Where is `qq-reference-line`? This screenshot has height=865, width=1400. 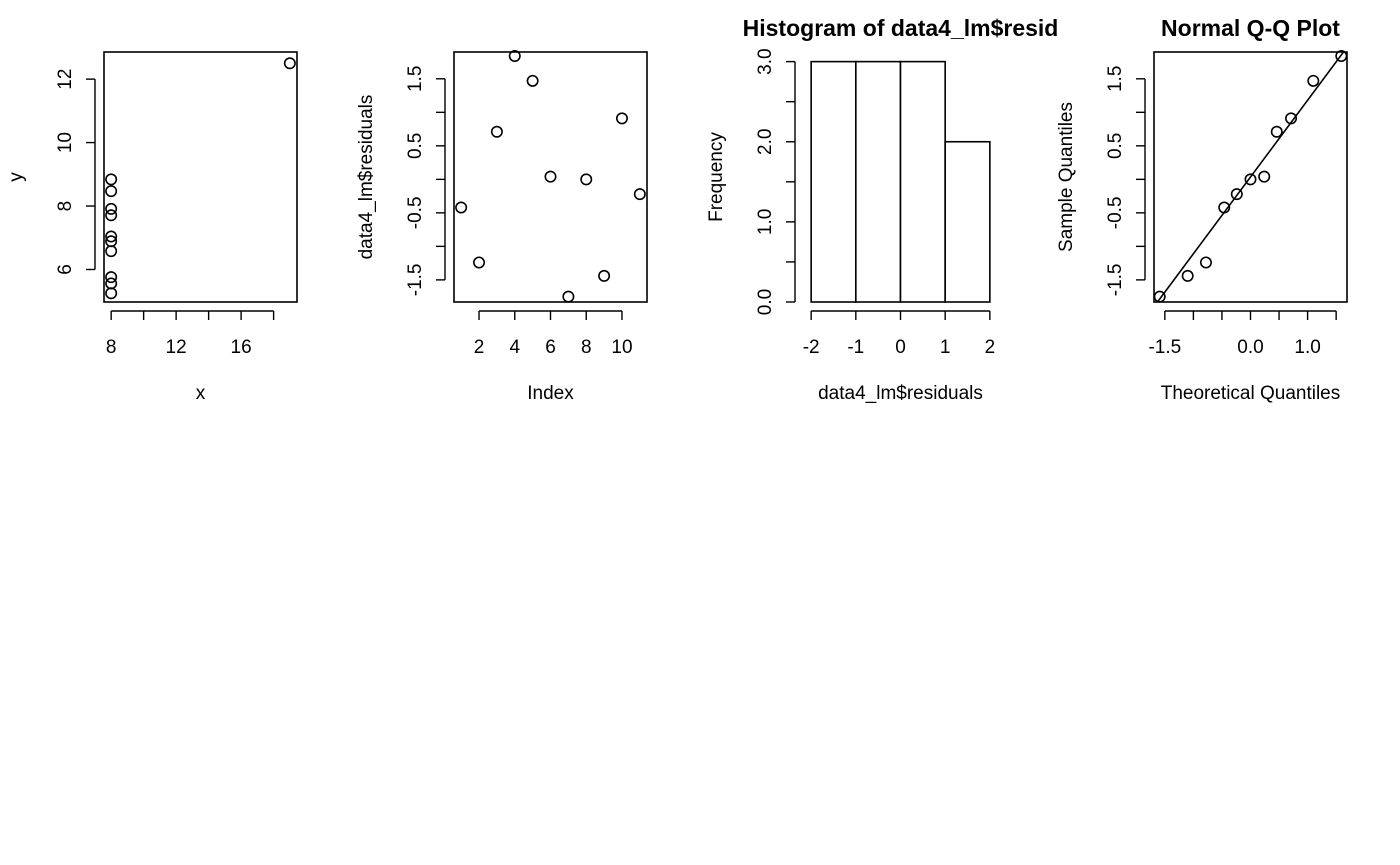
qq-reference-line is located at coordinates (1250, 177).